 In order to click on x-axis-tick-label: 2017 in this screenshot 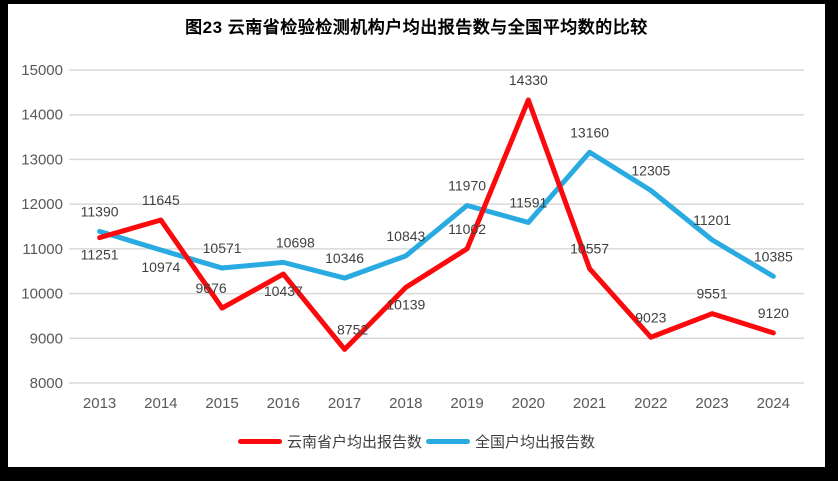, I will do `click(344, 403)`.